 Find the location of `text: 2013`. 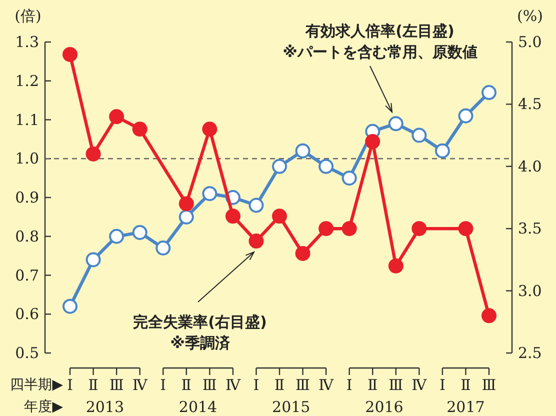

text: 2013 is located at coordinates (105, 407).